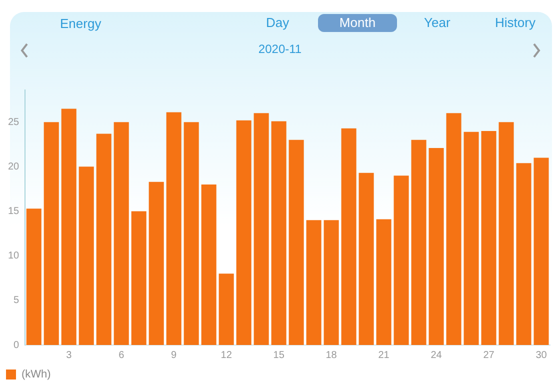  I want to click on text: Year, so click(437, 23).